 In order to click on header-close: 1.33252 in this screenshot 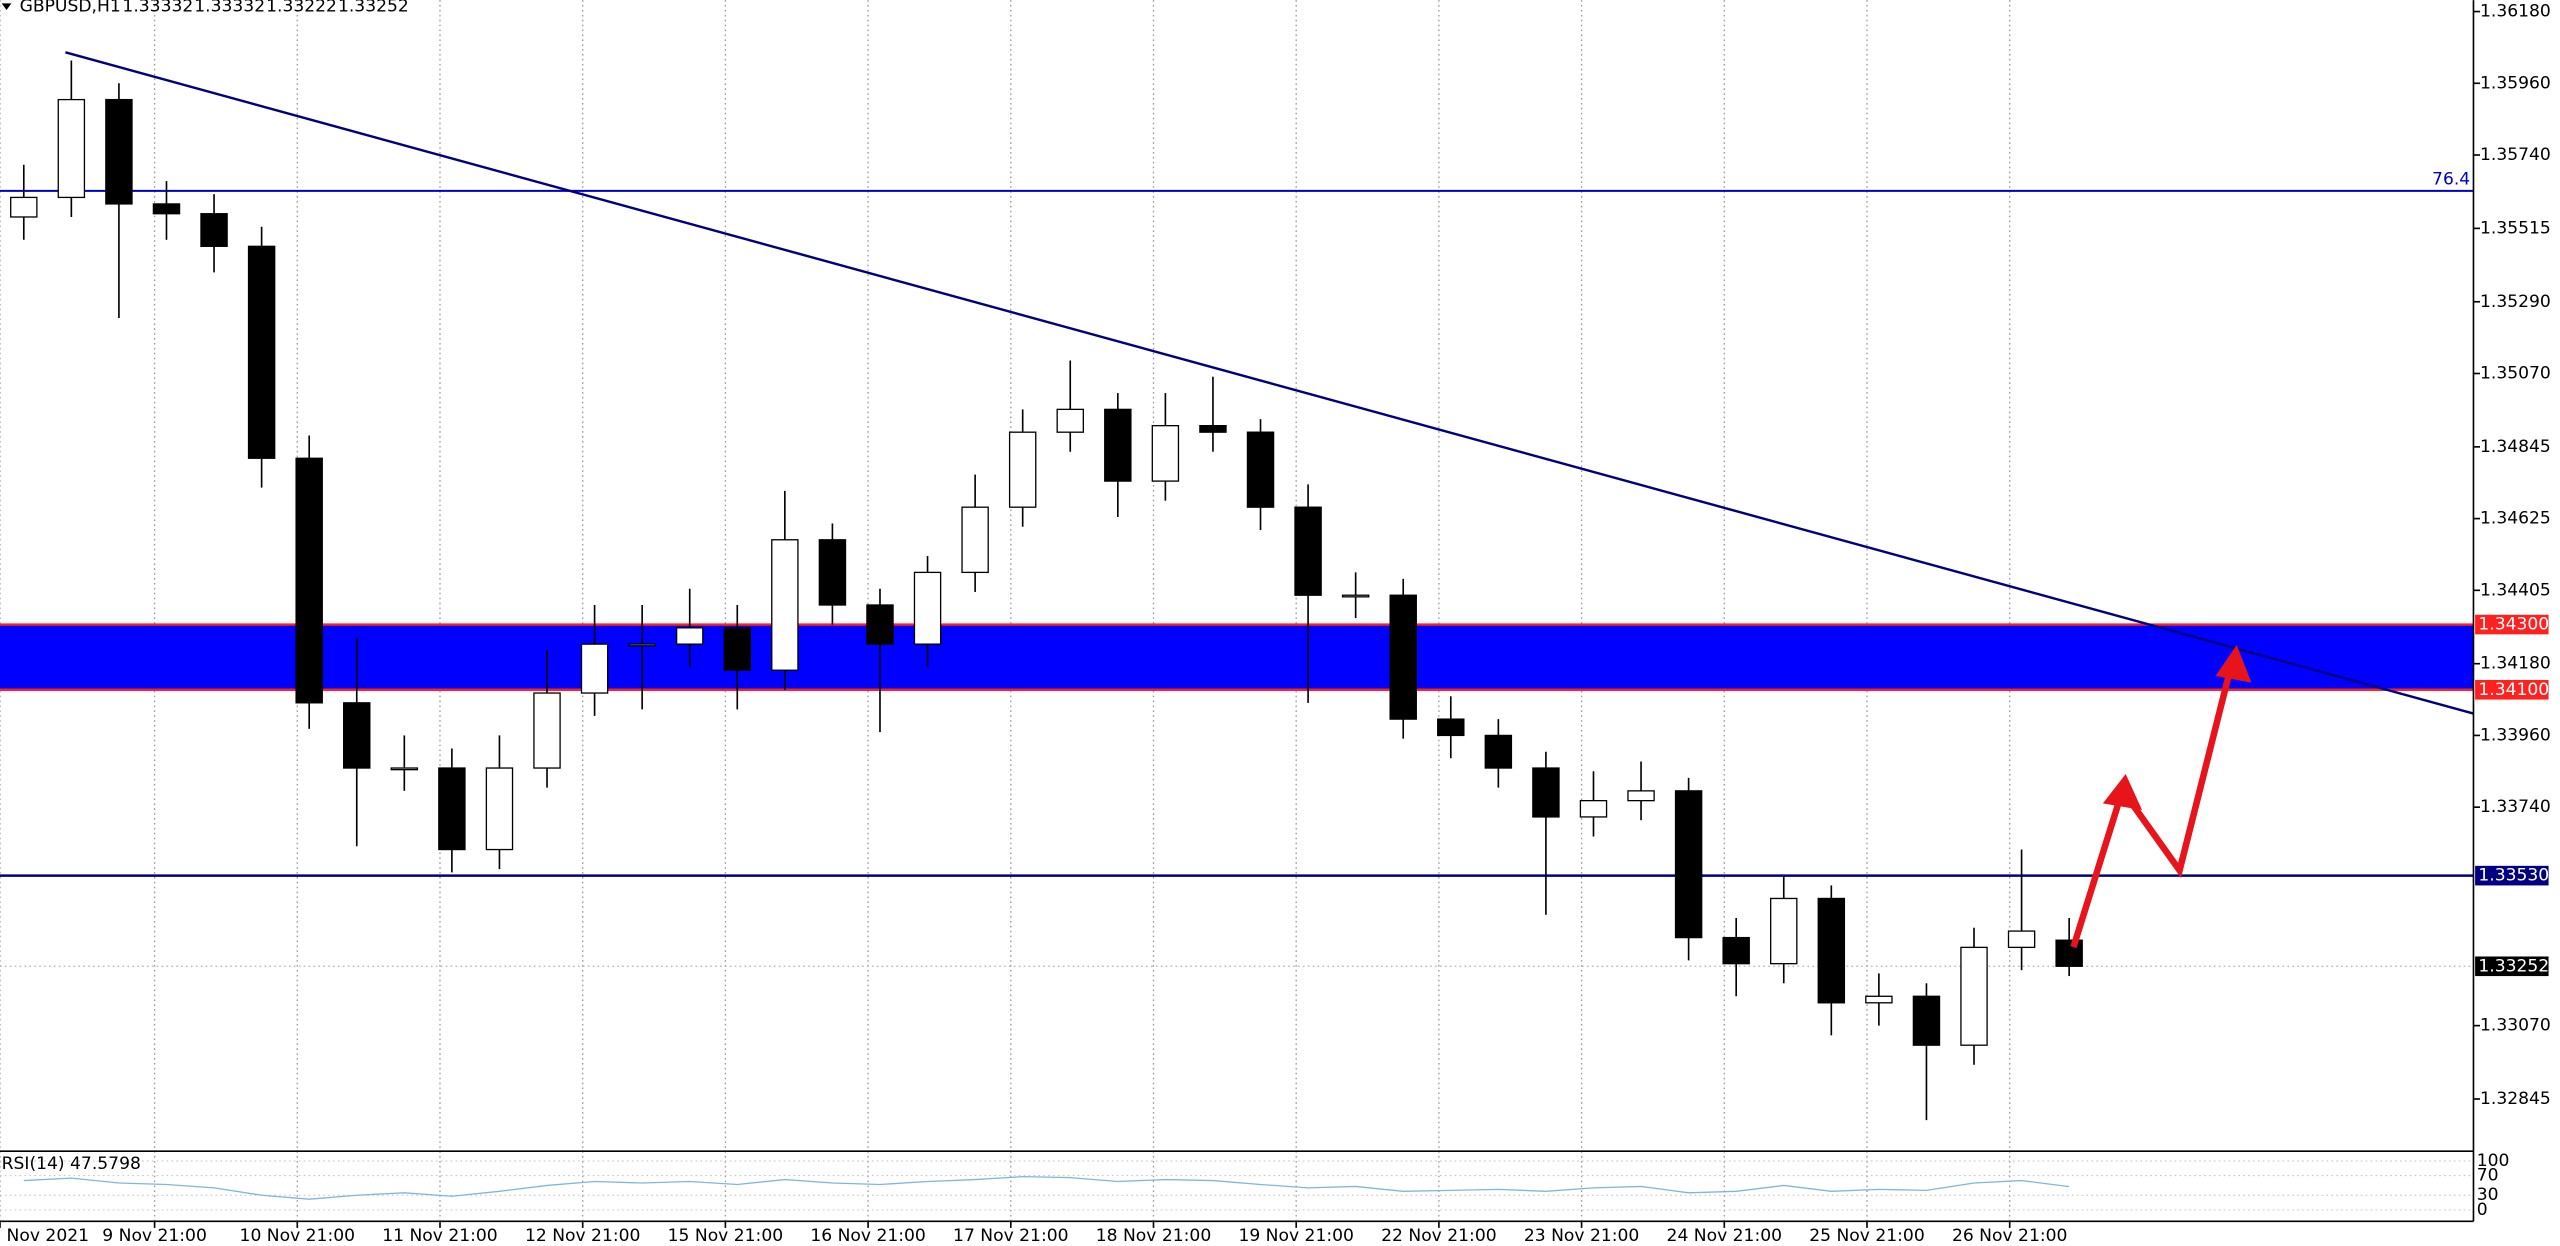, I will do `click(373, 8)`.